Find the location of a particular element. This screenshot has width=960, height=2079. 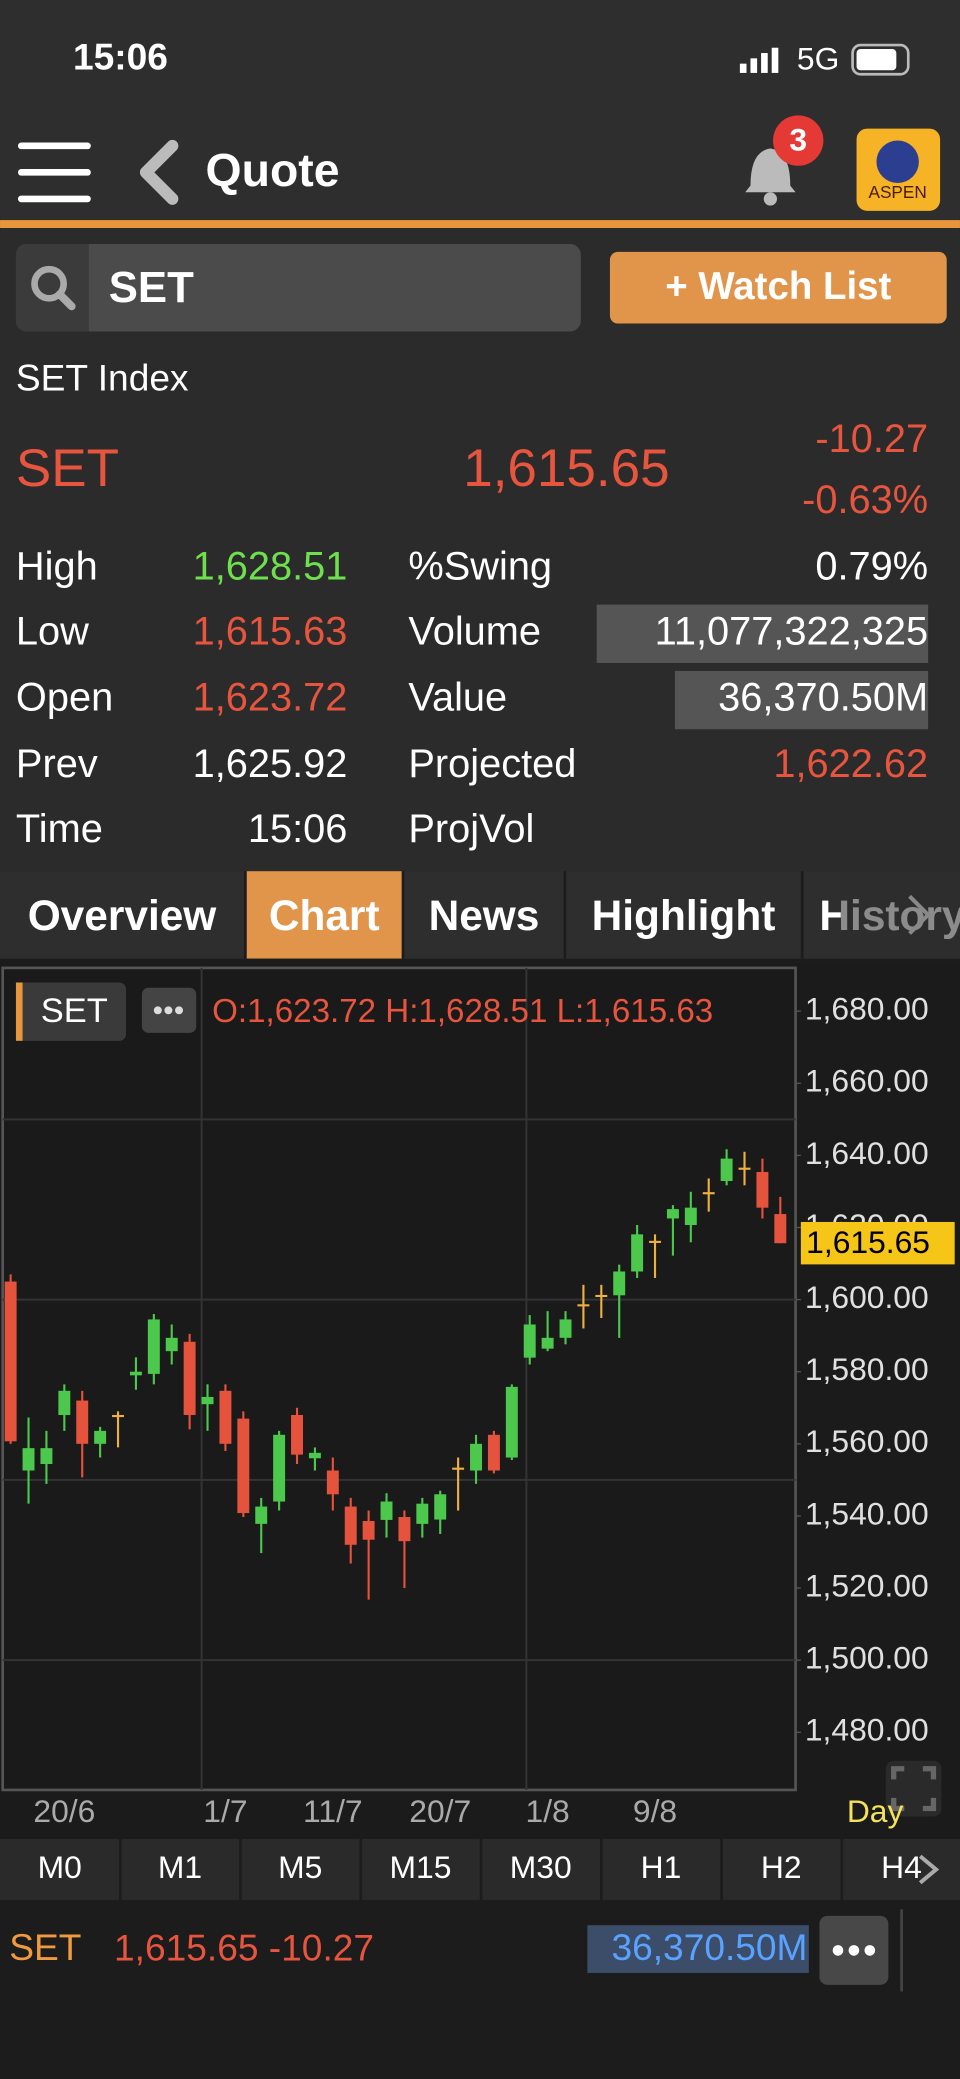

notification-badge is located at coordinates (798, 140).